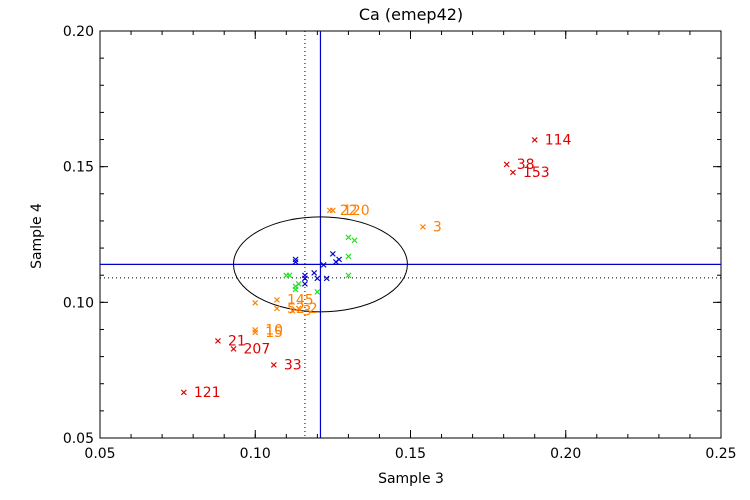  What do you see at coordinates (411, 14) in the screenshot?
I see `chart-title: Ca (emep42)` at bounding box center [411, 14].